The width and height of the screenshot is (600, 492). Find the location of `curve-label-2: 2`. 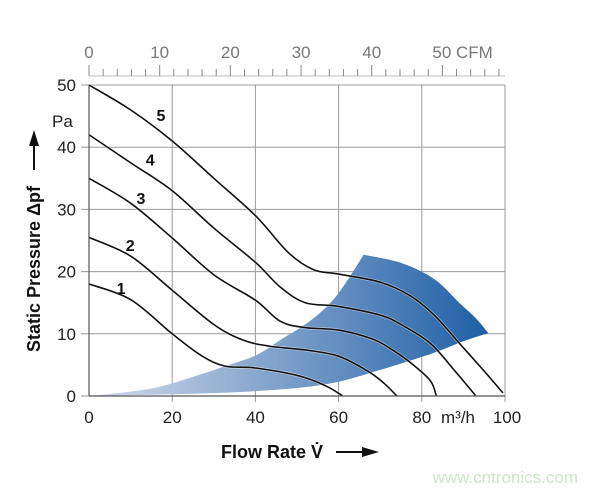

curve-label-2: 2 is located at coordinates (130, 246).